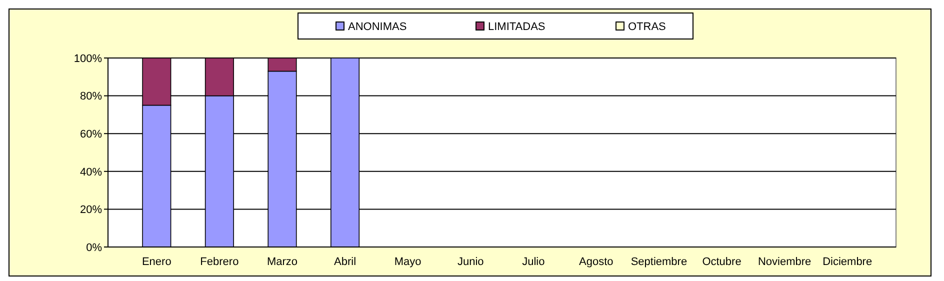  What do you see at coordinates (282, 262) in the screenshot?
I see `x-tick-label: Marzo` at bounding box center [282, 262].